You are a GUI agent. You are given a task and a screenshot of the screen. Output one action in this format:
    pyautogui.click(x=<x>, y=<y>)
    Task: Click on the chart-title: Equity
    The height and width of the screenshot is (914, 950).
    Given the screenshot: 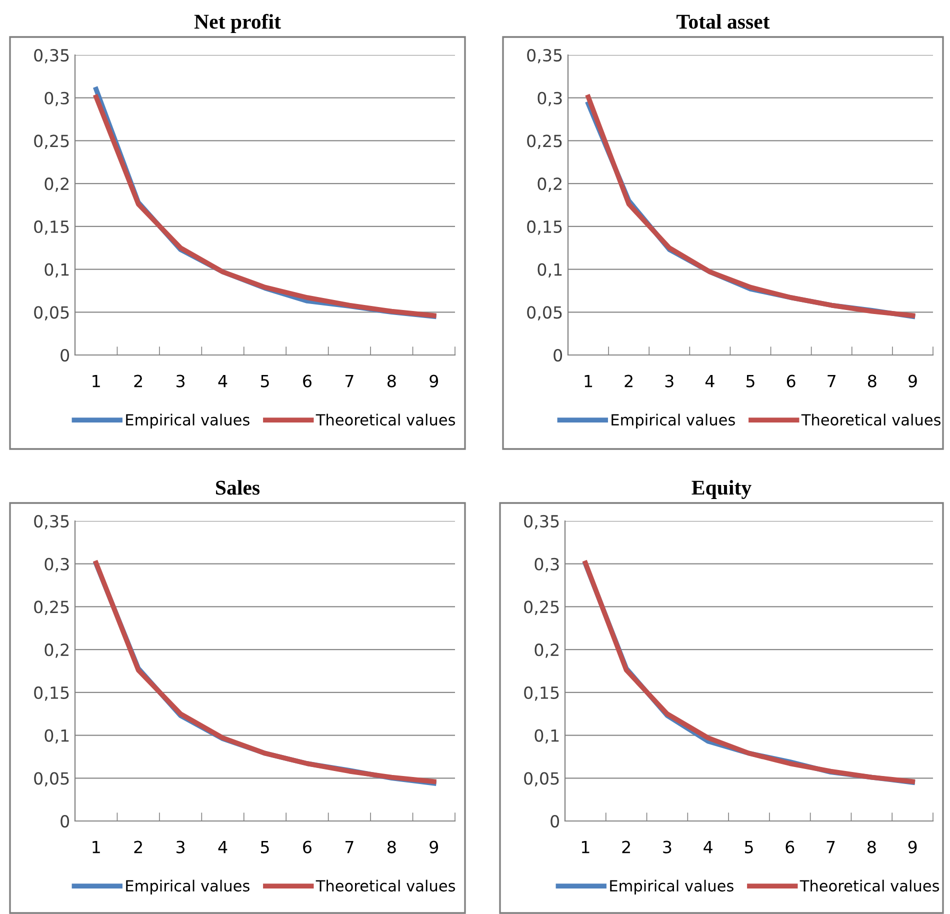 What is the action you would take?
    pyautogui.click(x=722, y=489)
    